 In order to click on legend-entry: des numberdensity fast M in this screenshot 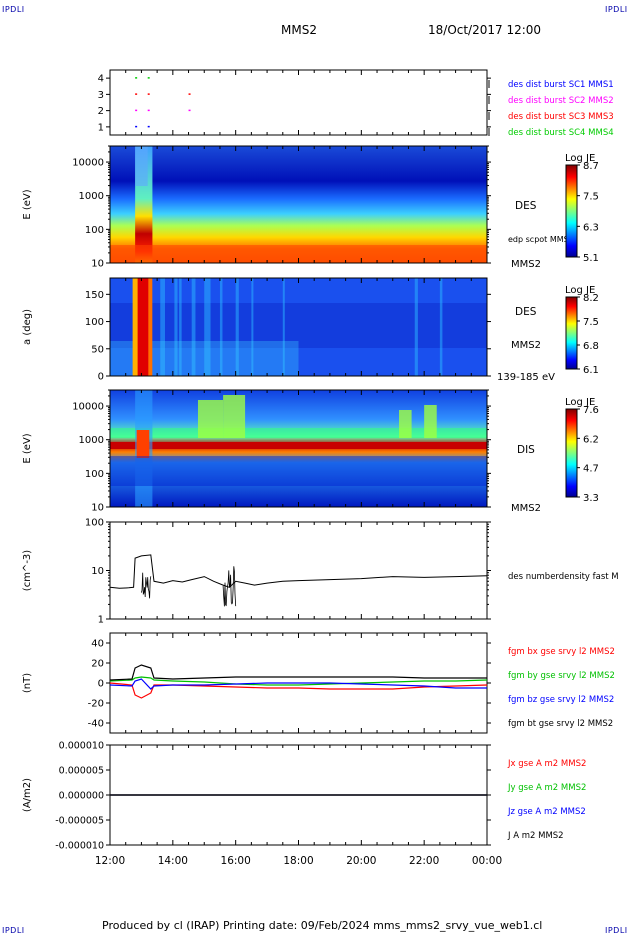, I will do `click(563, 577)`.